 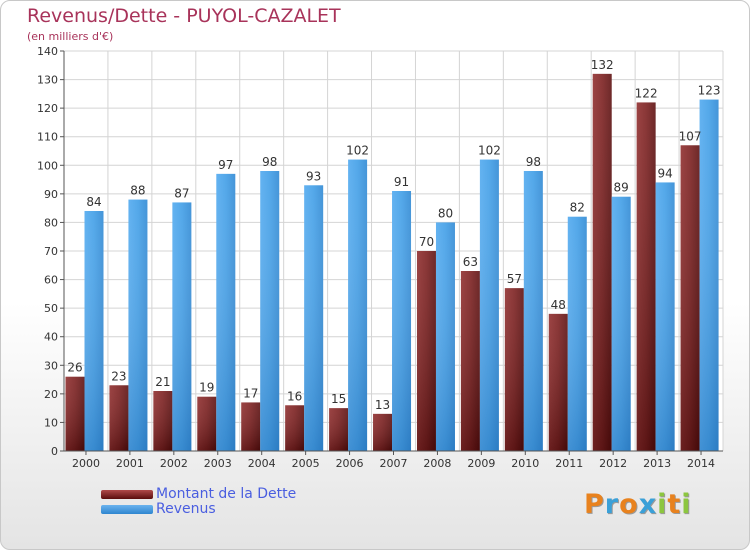 What do you see at coordinates (51, 194) in the screenshot?
I see `y-tick-label: 90` at bounding box center [51, 194].